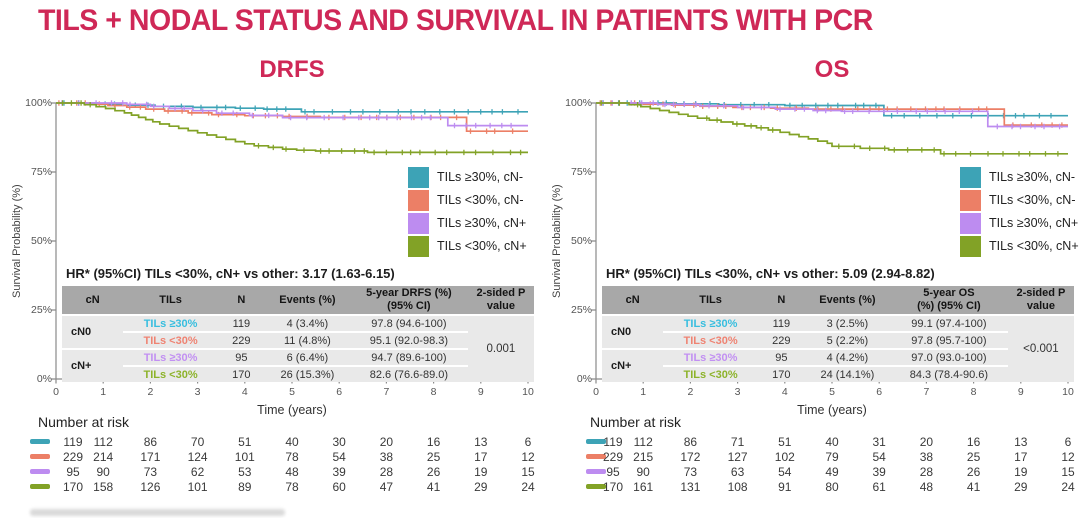  What do you see at coordinates (737, 472) in the screenshot?
I see `at-risk-value: 63` at bounding box center [737, 472].